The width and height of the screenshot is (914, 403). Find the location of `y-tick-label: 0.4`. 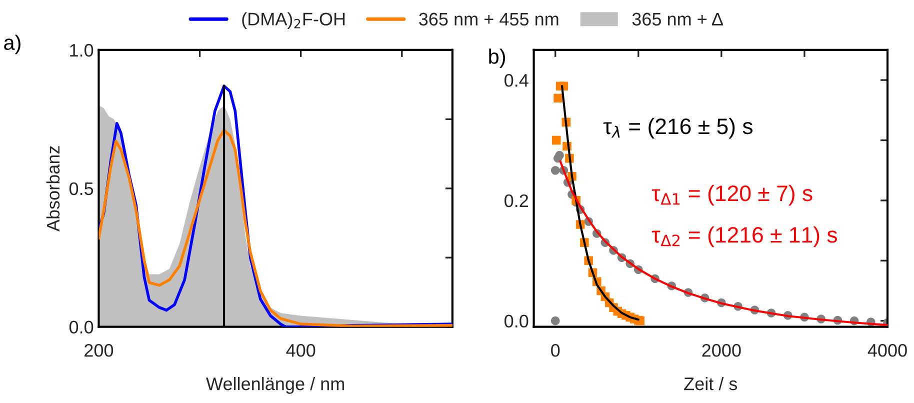

y-tick-label: 0.4 is located at coordinates (516, 80).